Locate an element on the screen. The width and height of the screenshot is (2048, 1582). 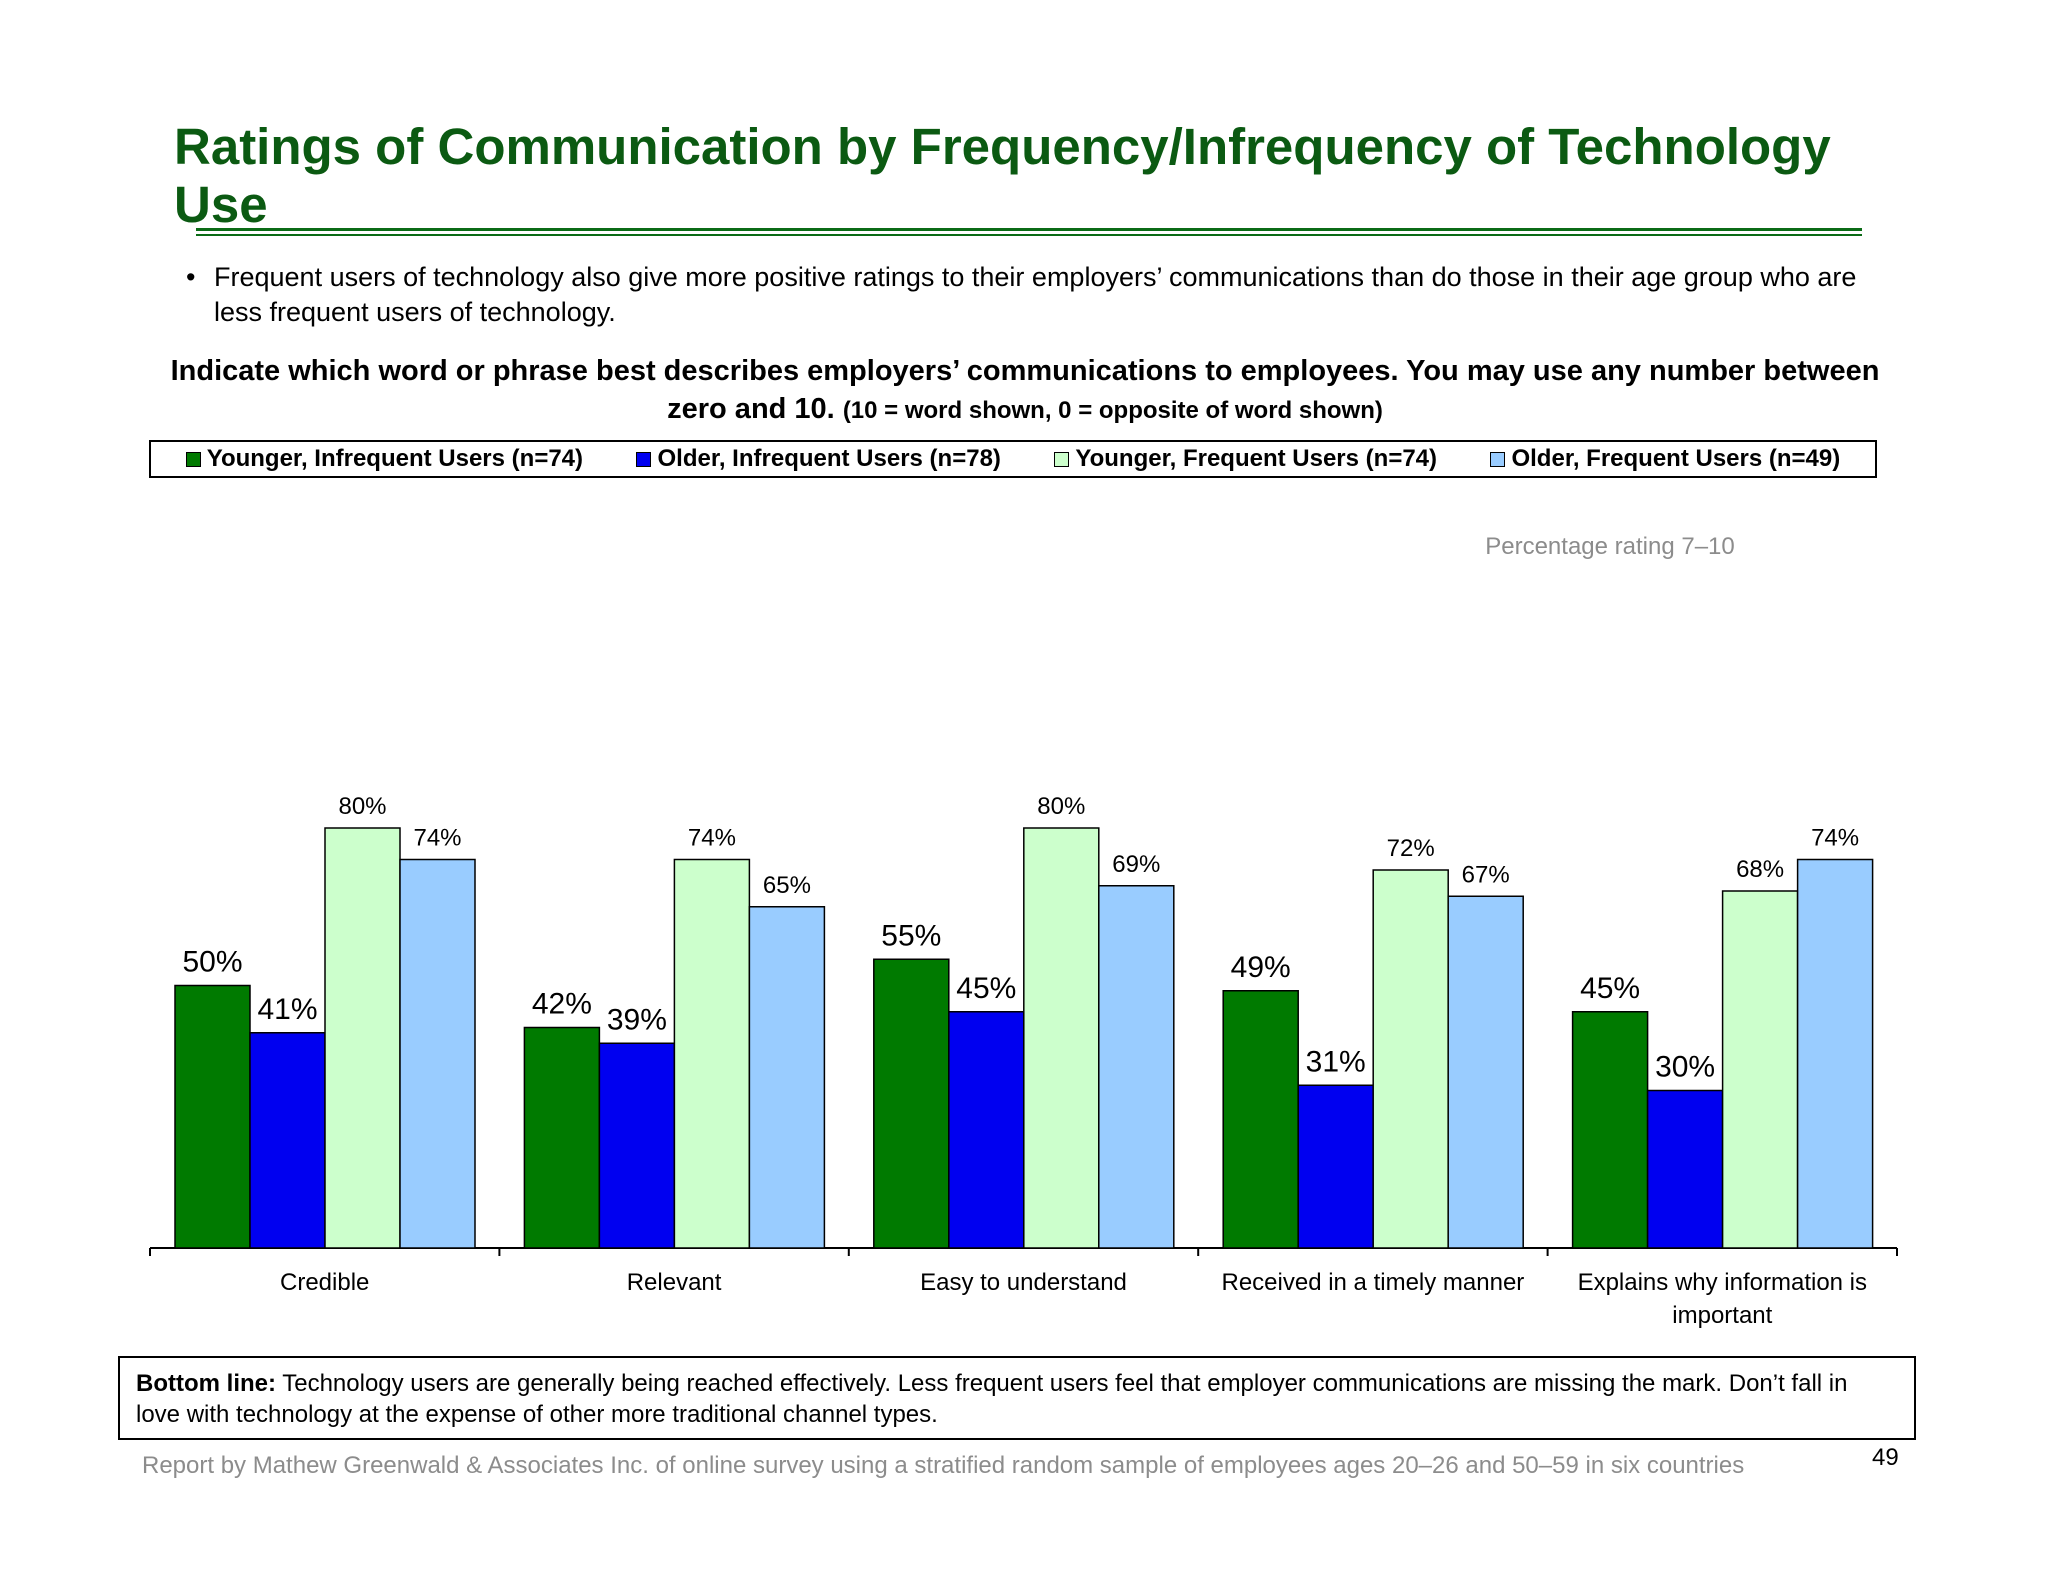
legend-item-older-frequent: Older, Frequent Users (n=49) is located at coordinates (1665, 459).